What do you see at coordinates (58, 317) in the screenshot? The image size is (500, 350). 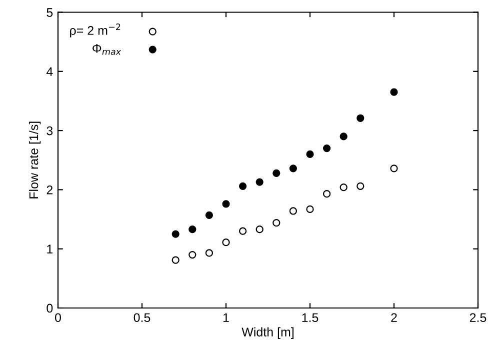 I see `x-tick-label: 0` at bounding box center [58, 317].